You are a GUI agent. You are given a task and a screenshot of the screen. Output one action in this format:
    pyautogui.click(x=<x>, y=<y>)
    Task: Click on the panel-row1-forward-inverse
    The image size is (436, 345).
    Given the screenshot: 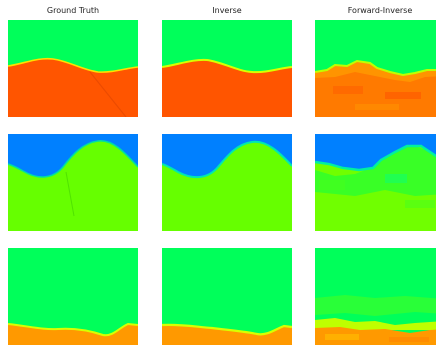 What is the action you would take?
    pyautogui.click(x=375, y=68)
    